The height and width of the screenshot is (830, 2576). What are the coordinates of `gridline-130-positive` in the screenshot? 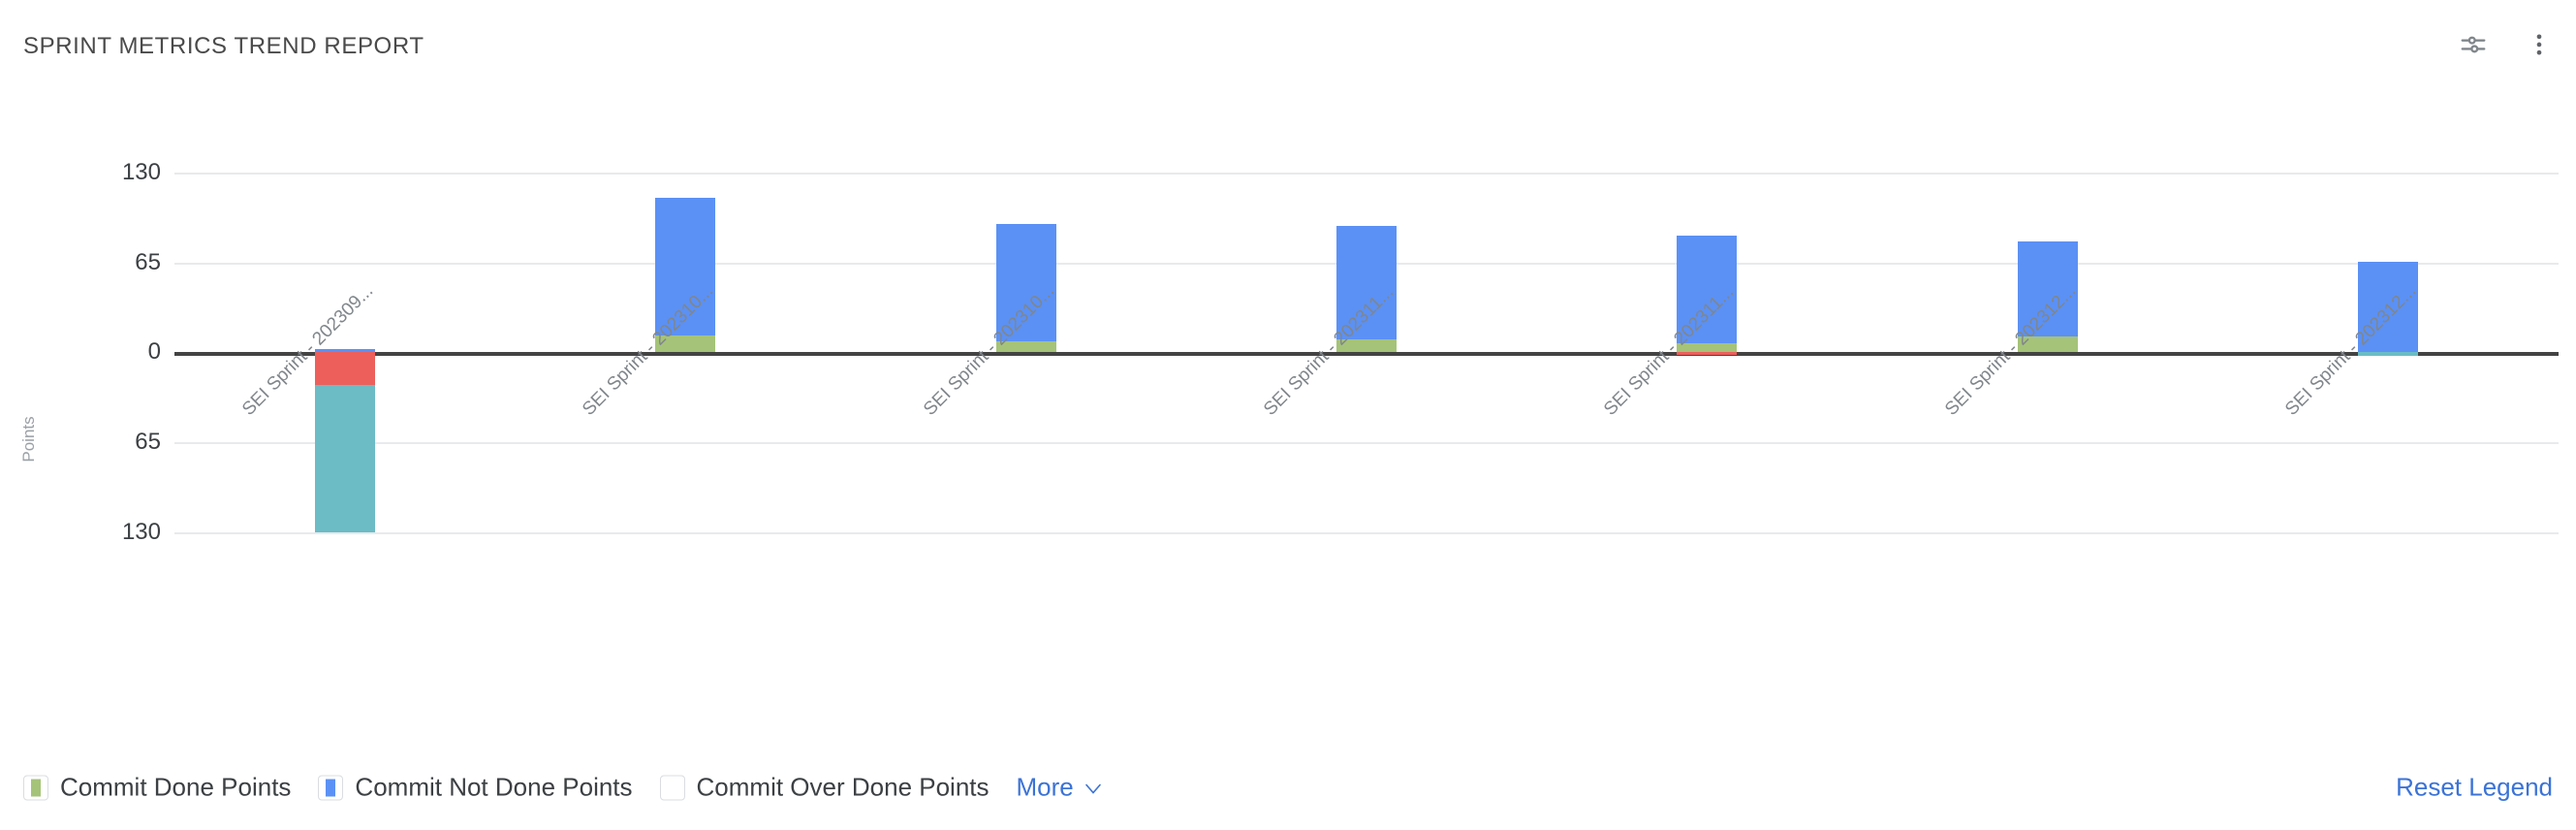 It's located at (1366, 174).